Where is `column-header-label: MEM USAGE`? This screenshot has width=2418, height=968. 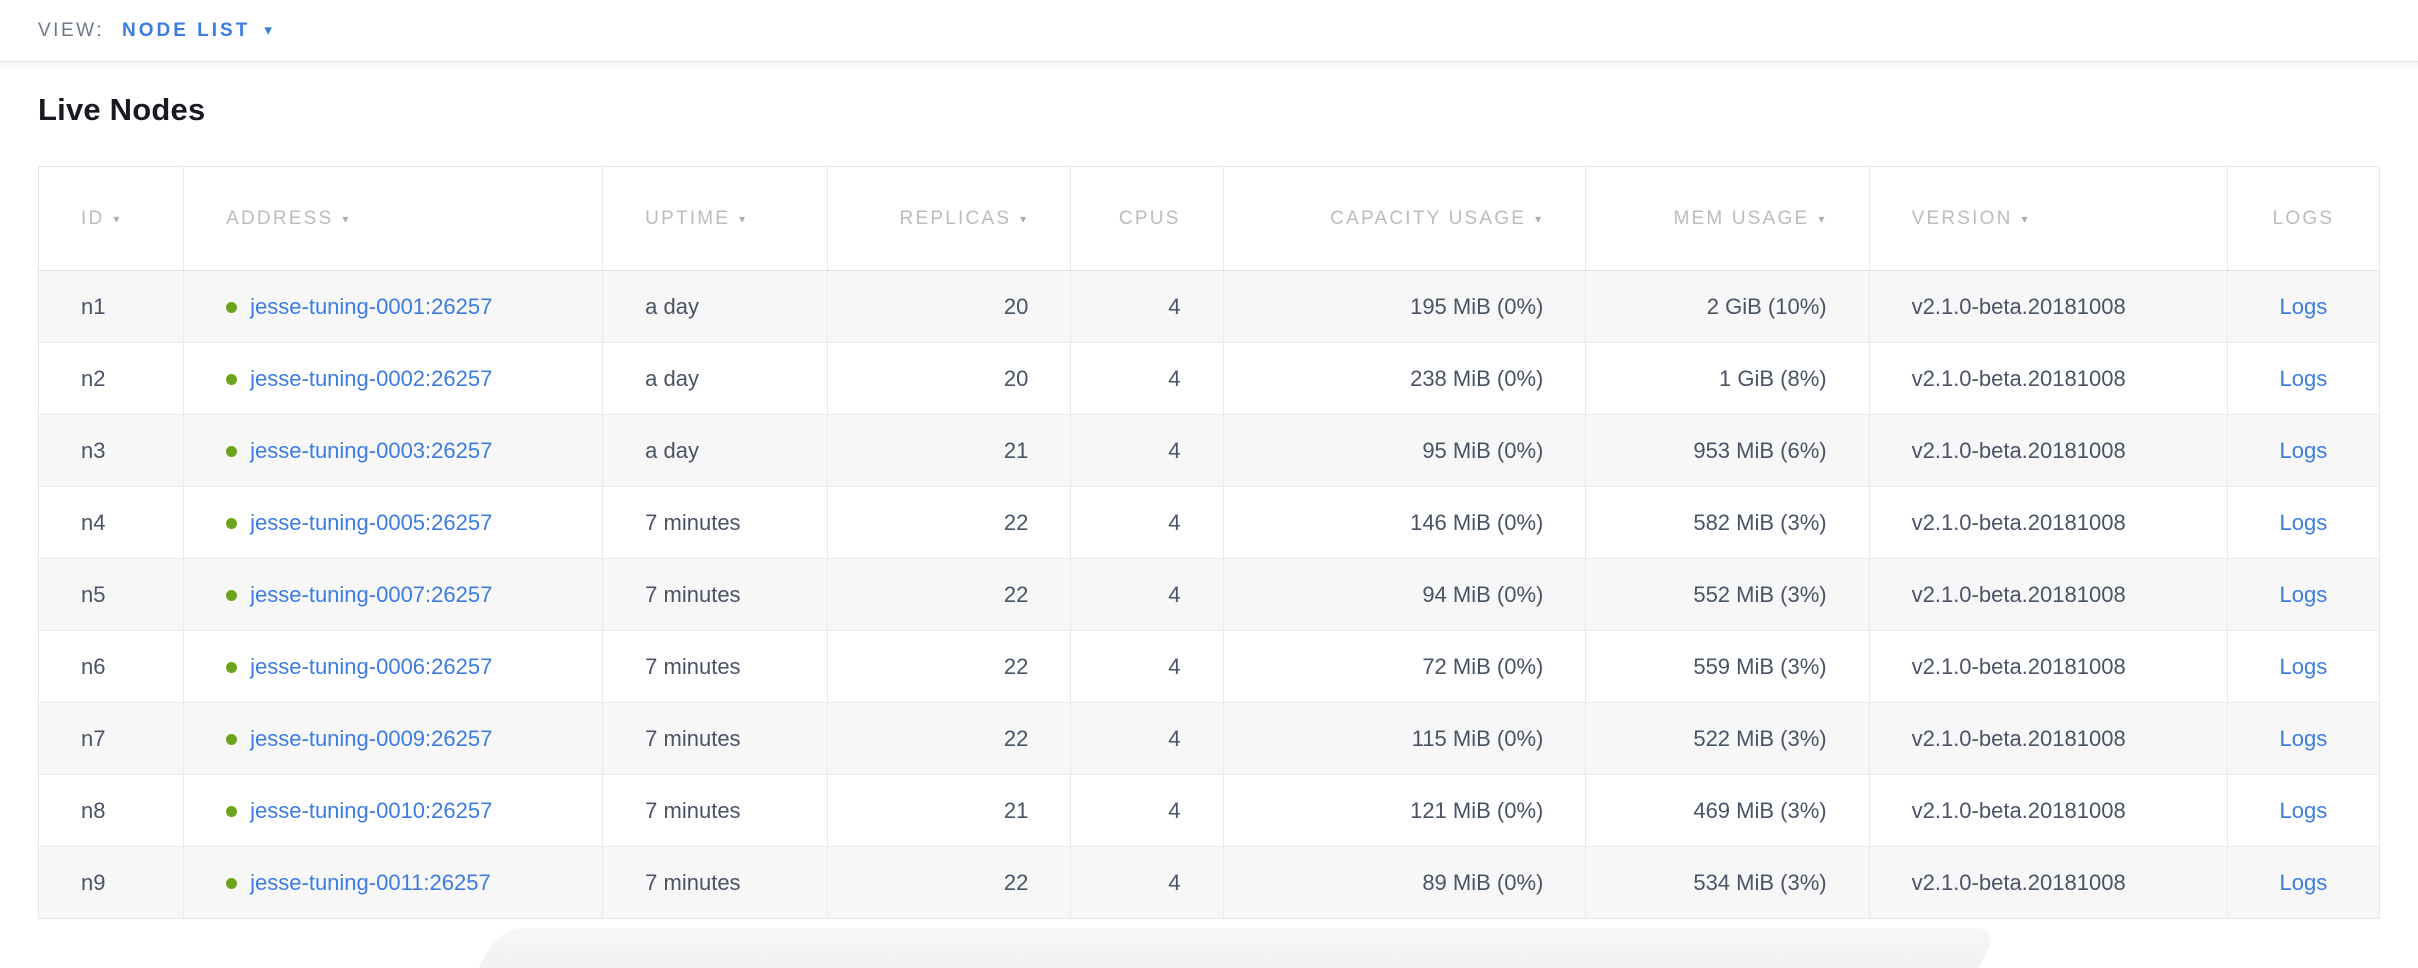
column-header-label: MEM USAGE is located at coordinates (1741, 218).